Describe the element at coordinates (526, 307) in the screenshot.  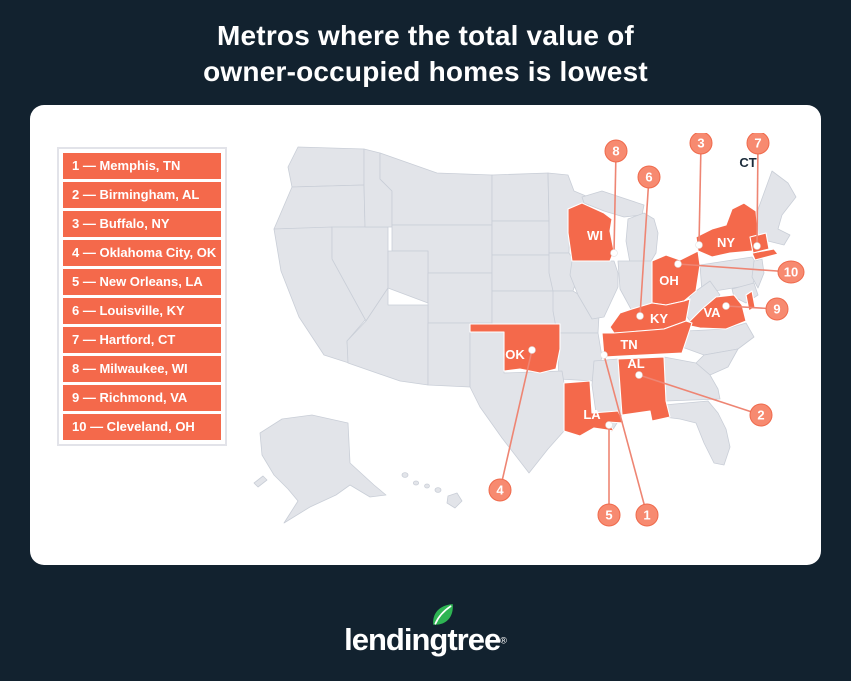
I see `state-kansas` at that location.